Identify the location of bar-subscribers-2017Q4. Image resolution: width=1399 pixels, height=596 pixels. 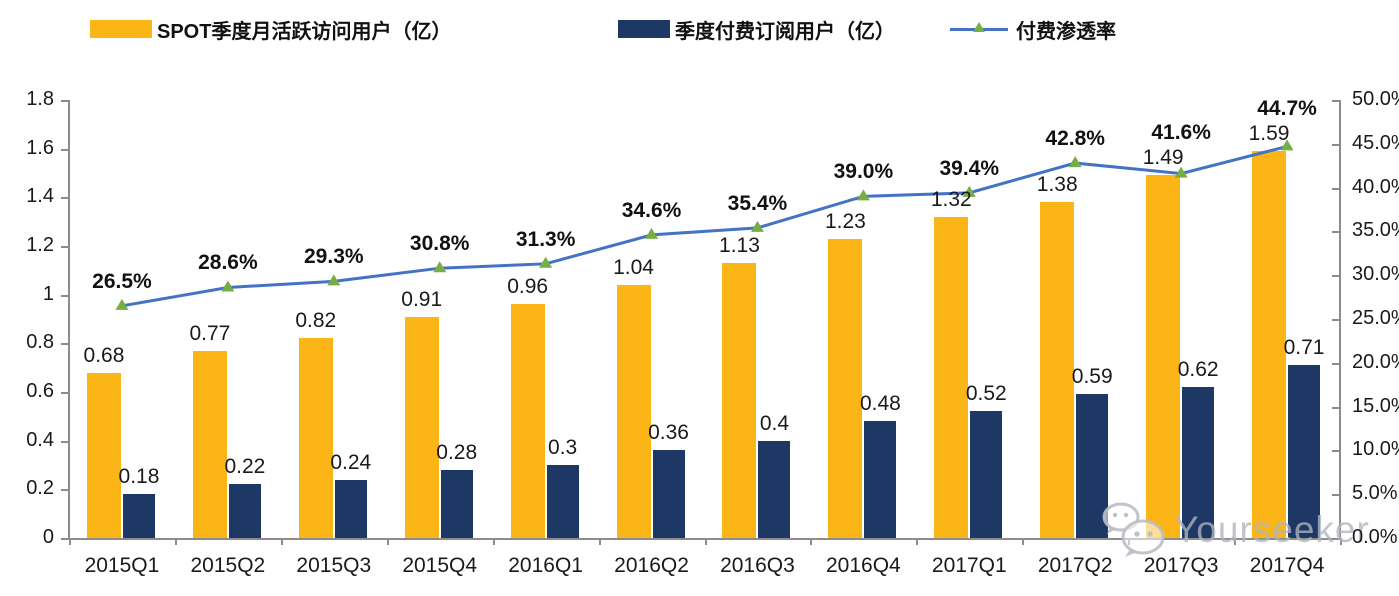
(1304, 451).